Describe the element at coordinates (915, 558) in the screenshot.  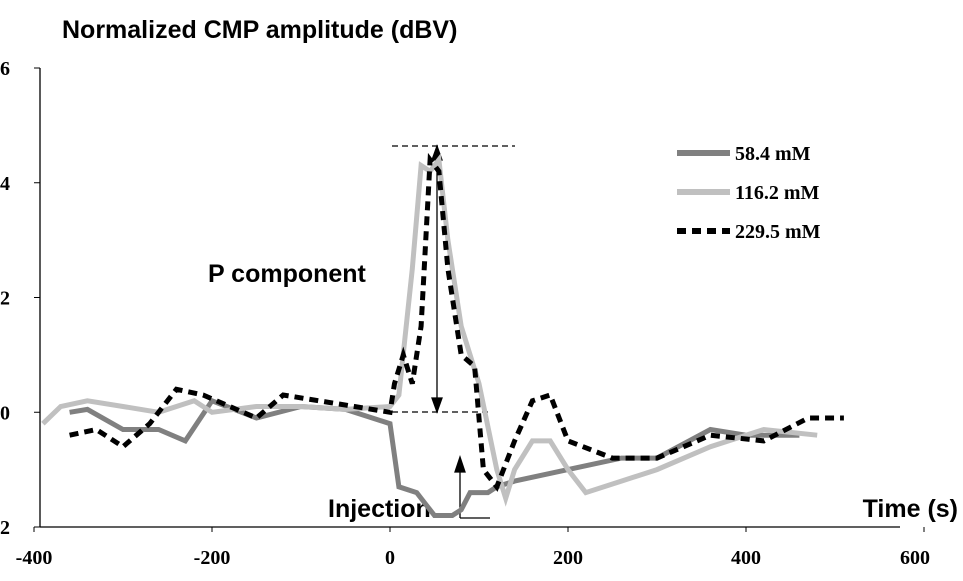
I see `x-tick-label: 600` at that location.